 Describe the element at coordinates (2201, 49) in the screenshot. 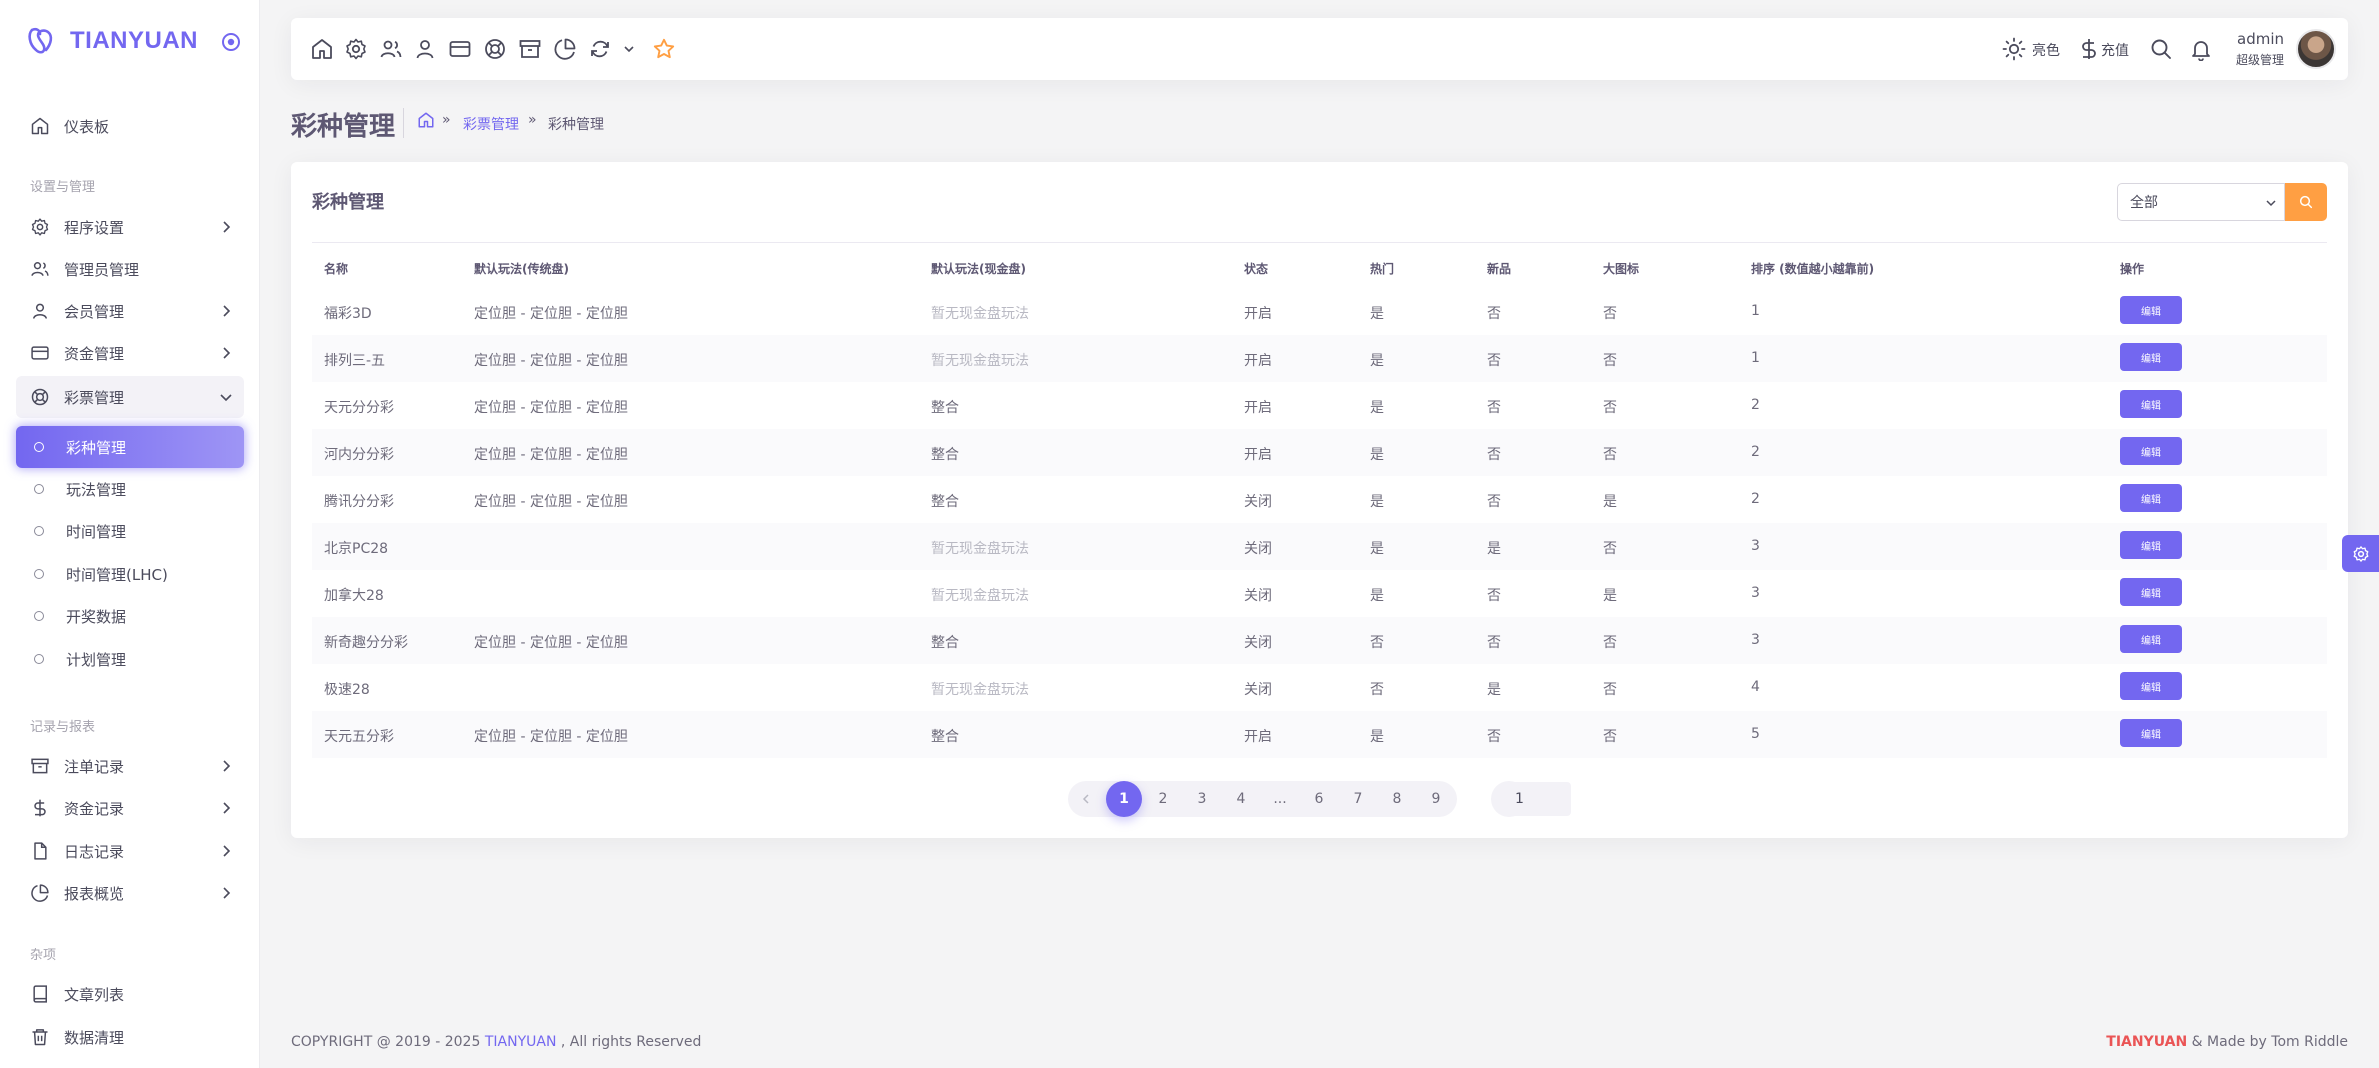

I see `bell-icon` at that location.